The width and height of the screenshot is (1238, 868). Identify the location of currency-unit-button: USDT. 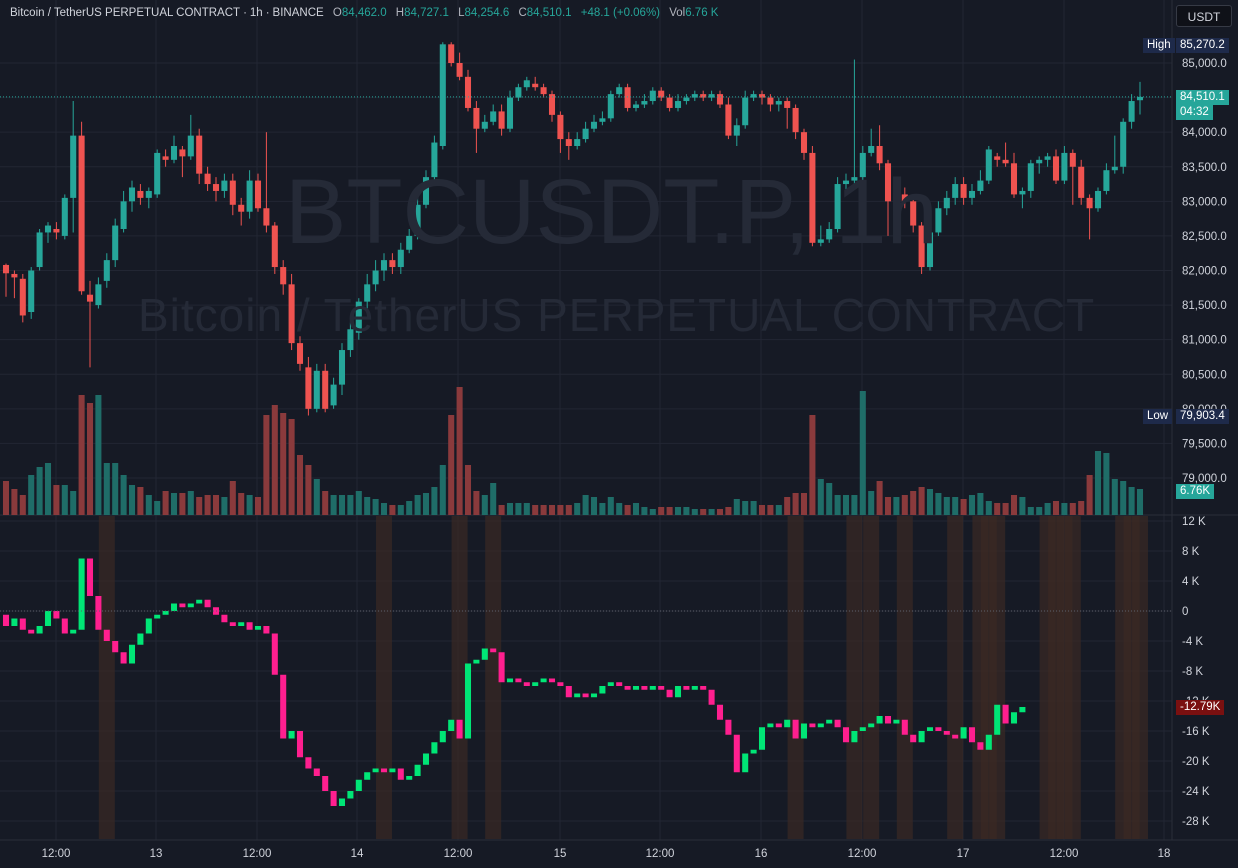
(1204, 16).